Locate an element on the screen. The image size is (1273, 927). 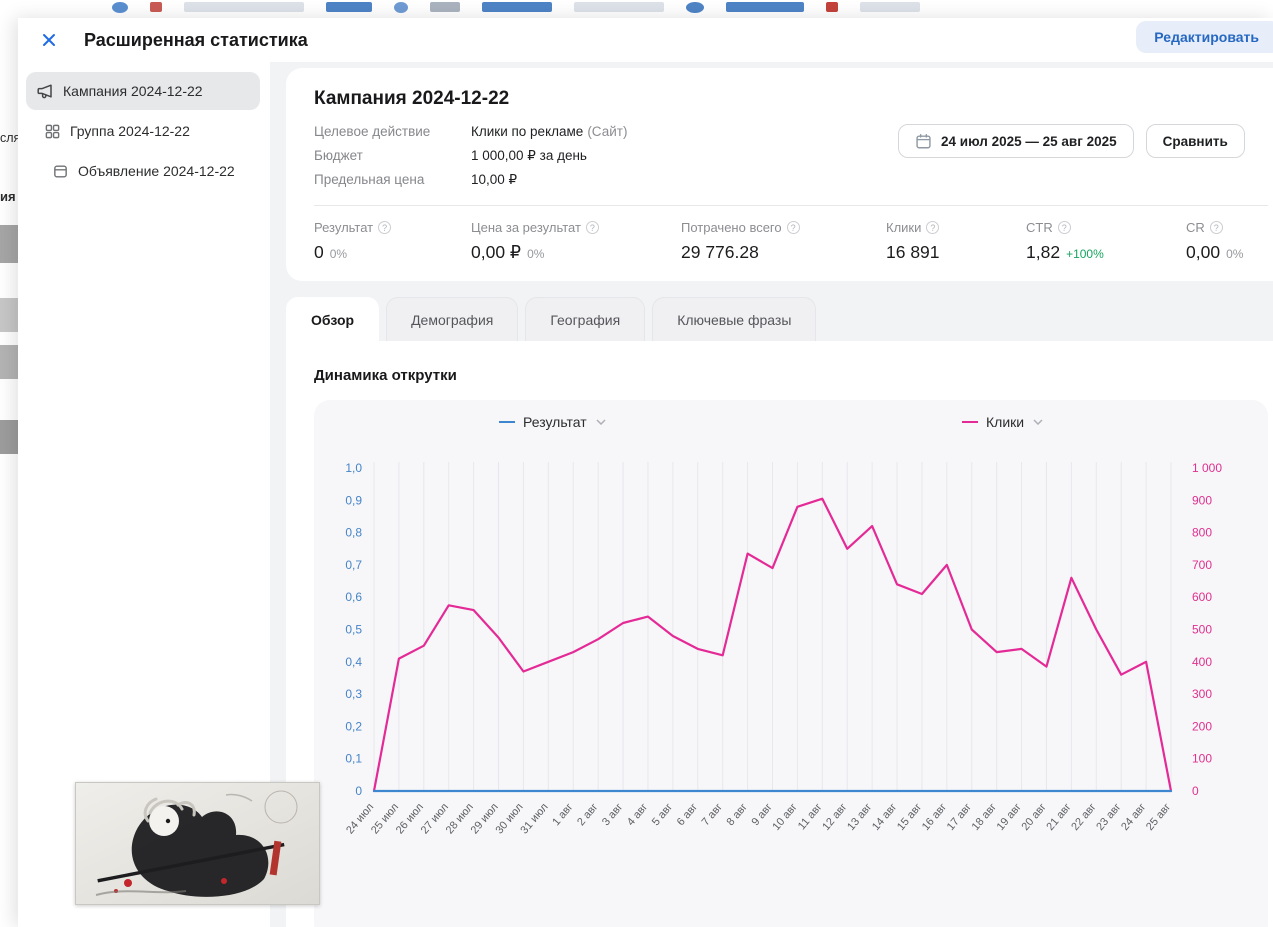
sidebar-item-label: Объявление 2024-12-22 is located at coordinates (156, 171).